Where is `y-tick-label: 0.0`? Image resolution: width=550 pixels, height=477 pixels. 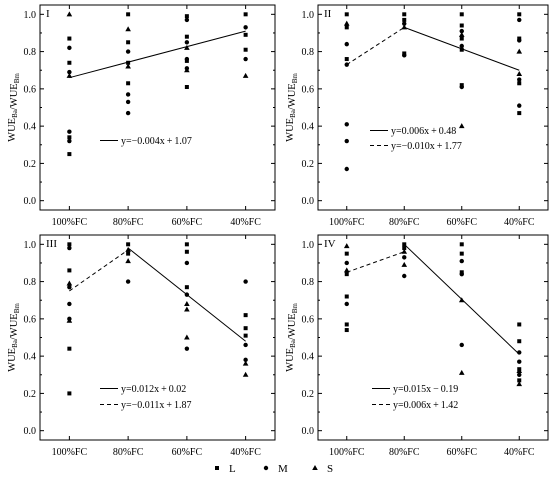
y-tick-label: 0.0 is located at coordinates (308, 201).